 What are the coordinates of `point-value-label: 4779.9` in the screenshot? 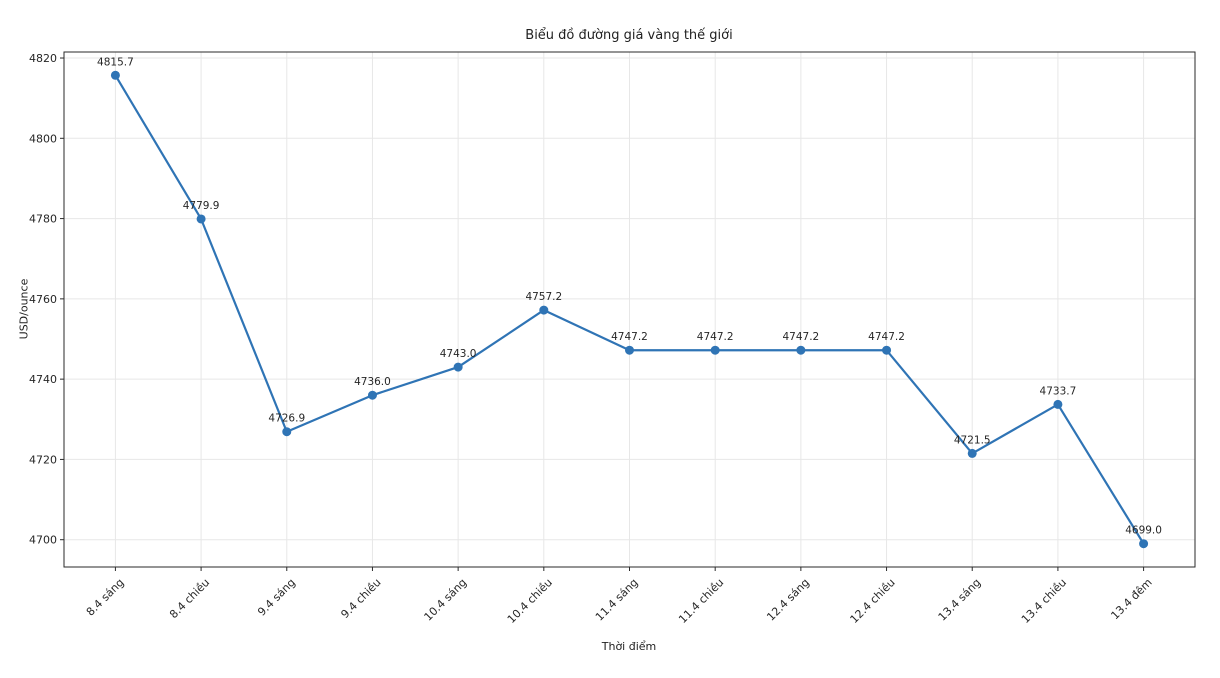 It's located at (201, 206).